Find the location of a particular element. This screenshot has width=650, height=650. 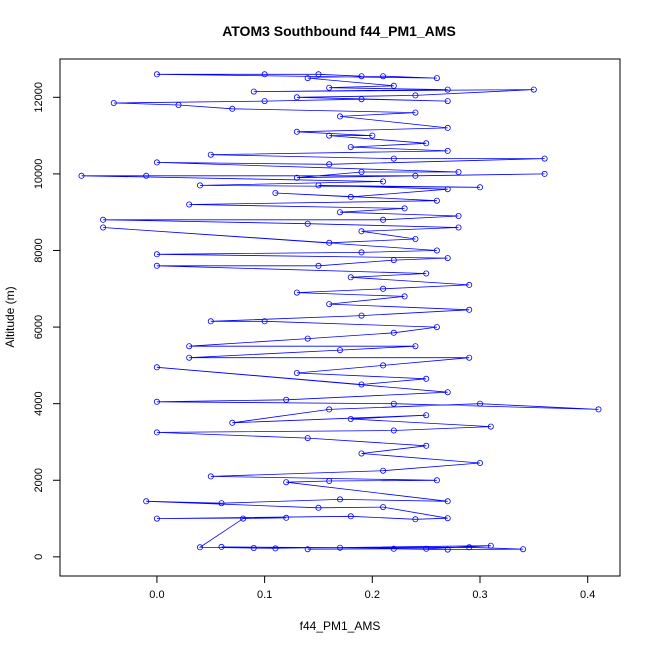

y-tick-label: 10000 is located at coordinates (39, 174).